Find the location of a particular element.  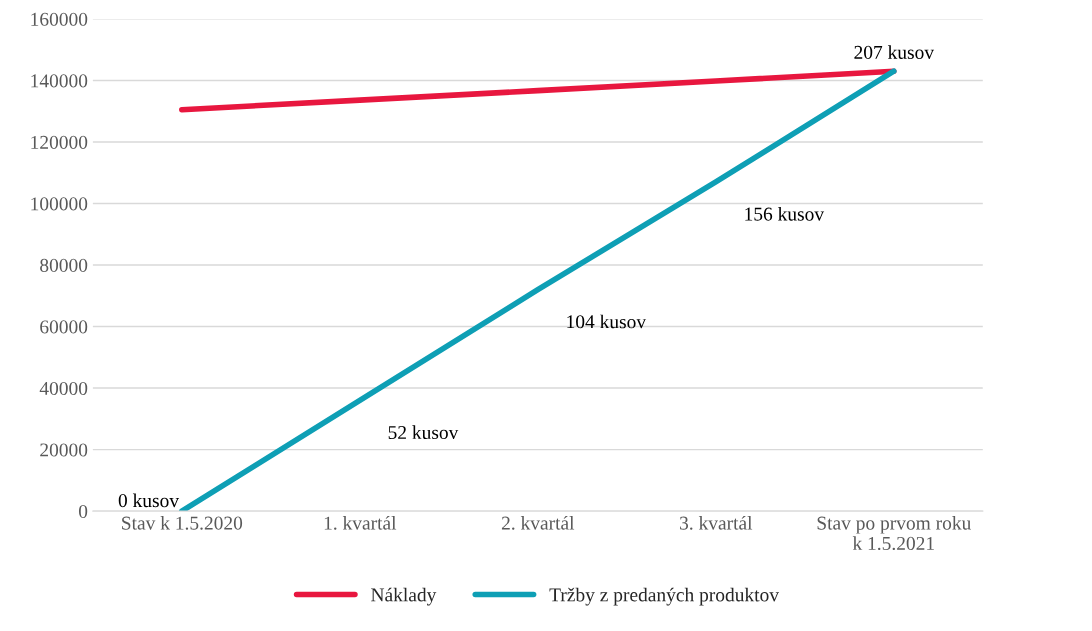

x-tick-label: Stav po prvom roku k 1.5.2021 is located at coordinates (894, 533).